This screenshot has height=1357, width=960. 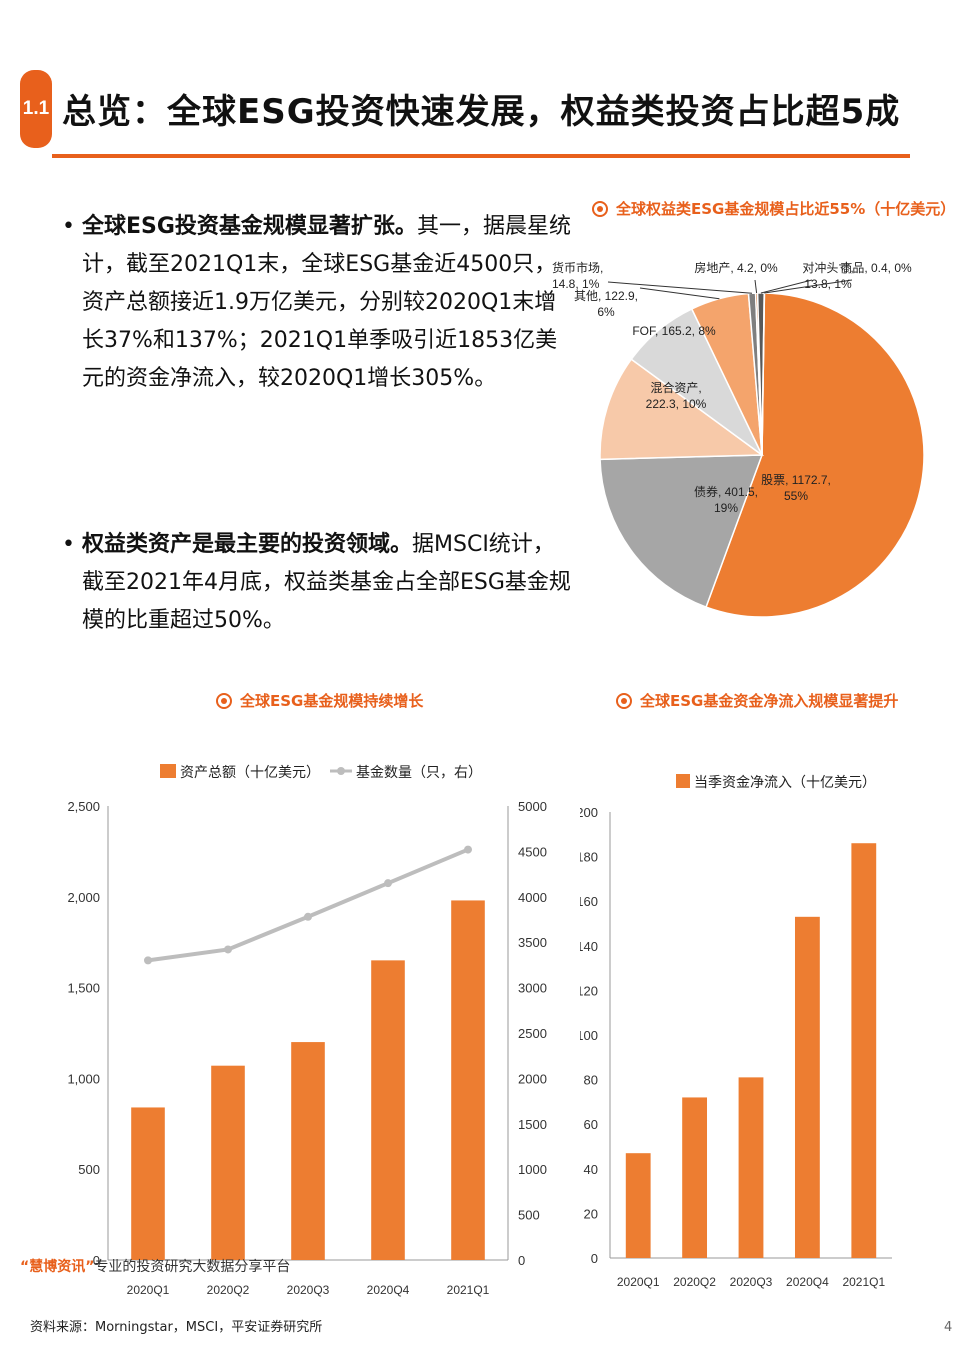 I want to click on y2-tick-label: 2000, so click(x=532, y=1078).